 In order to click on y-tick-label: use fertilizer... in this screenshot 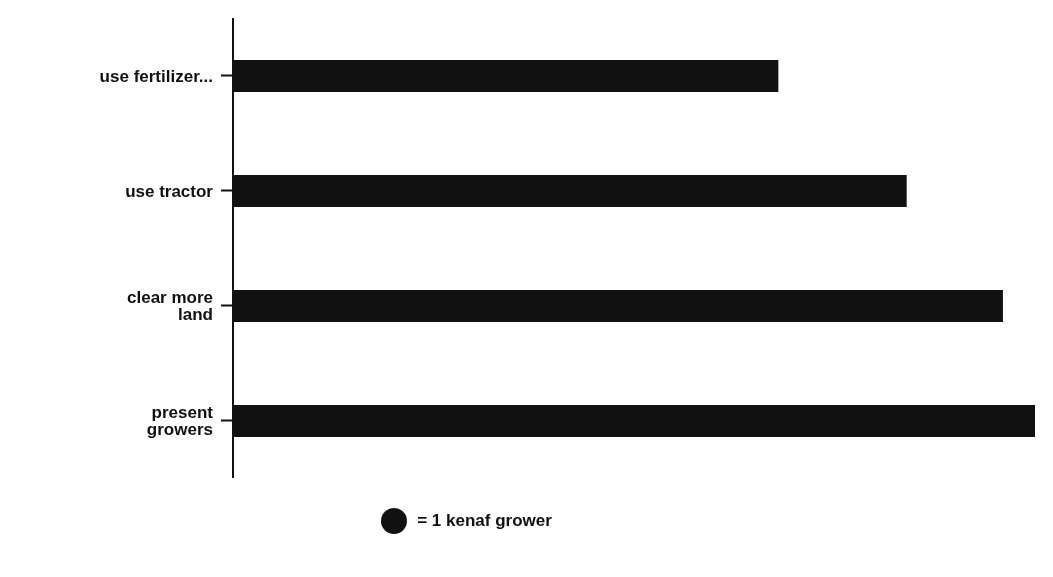, I will do `click(156, 76)`.